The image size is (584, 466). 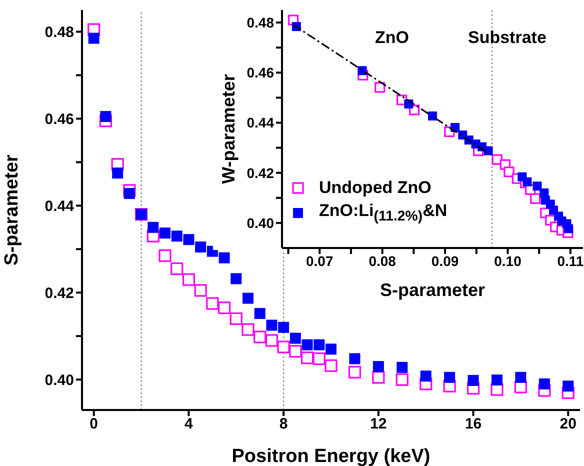 What do you see at coordinates (445, 260) in the screenshot?
I see `x-tick-label: 0.09` at bounding box center [445, 260].